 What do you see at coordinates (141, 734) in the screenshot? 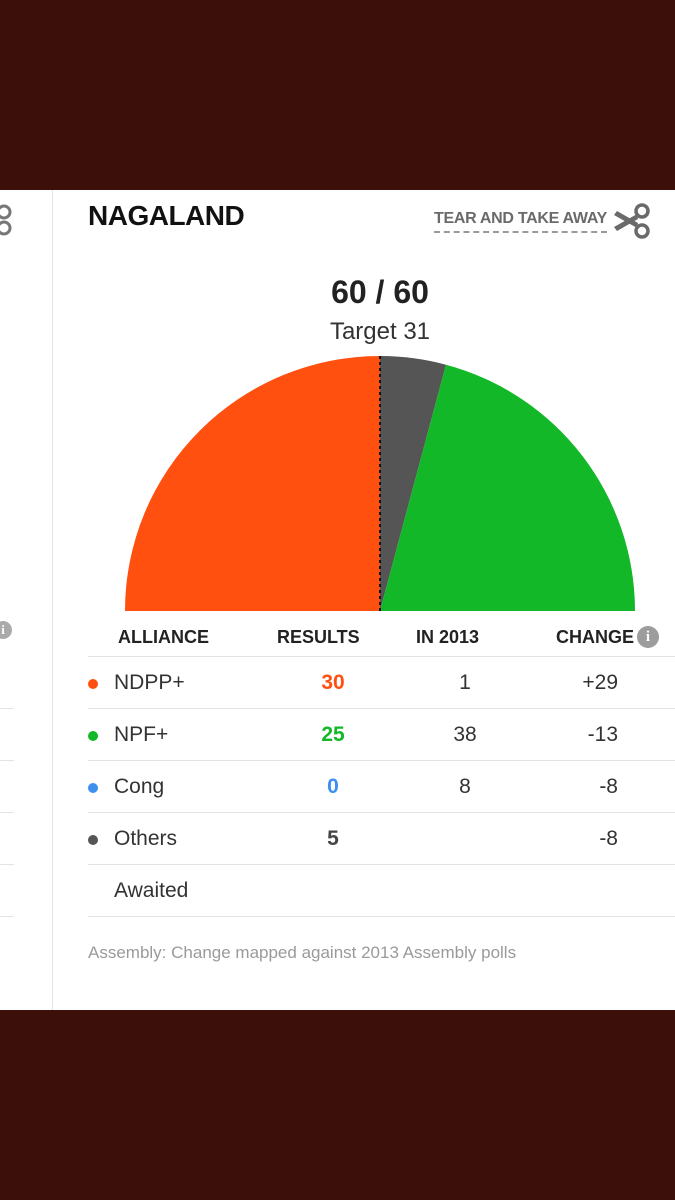
I see `alliance-name: NPF+` at bounding box center [141, 734].